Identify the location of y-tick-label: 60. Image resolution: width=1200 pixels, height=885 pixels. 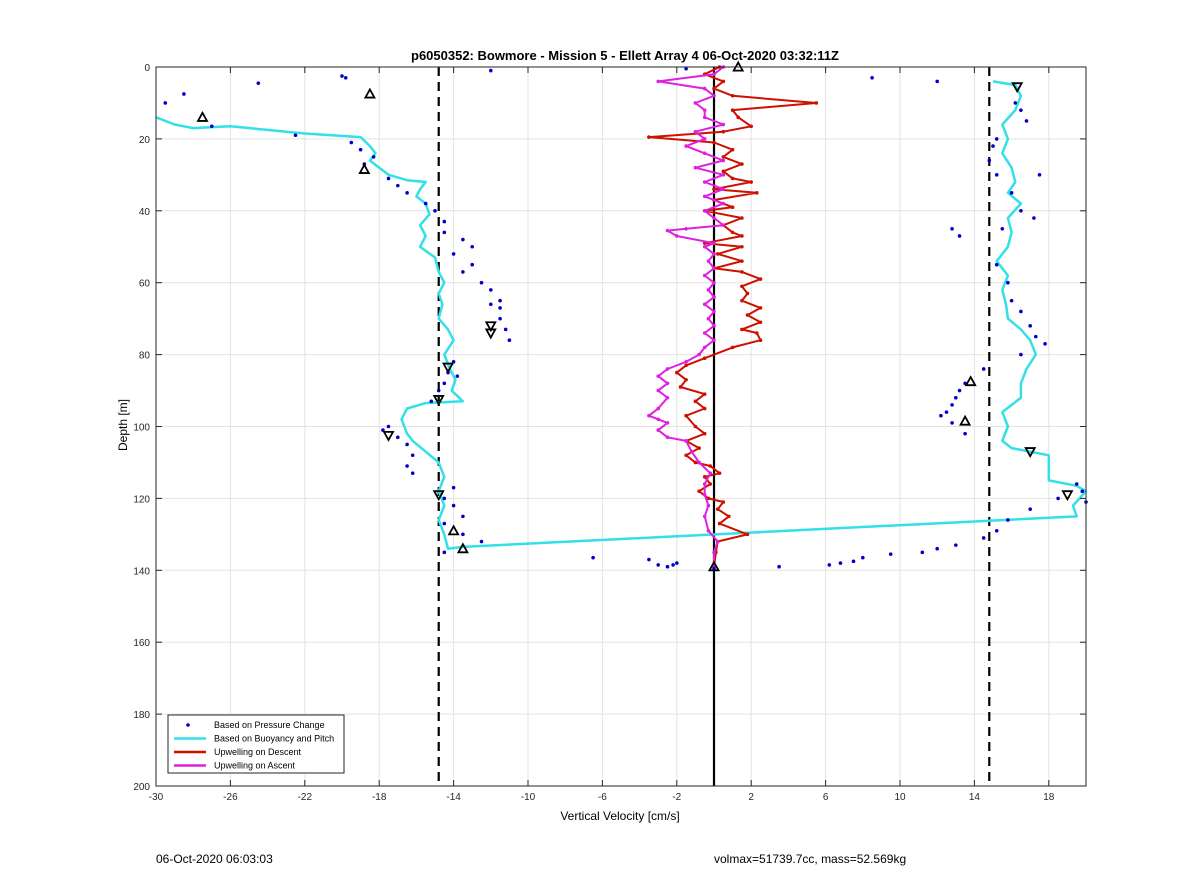
(145, 284).